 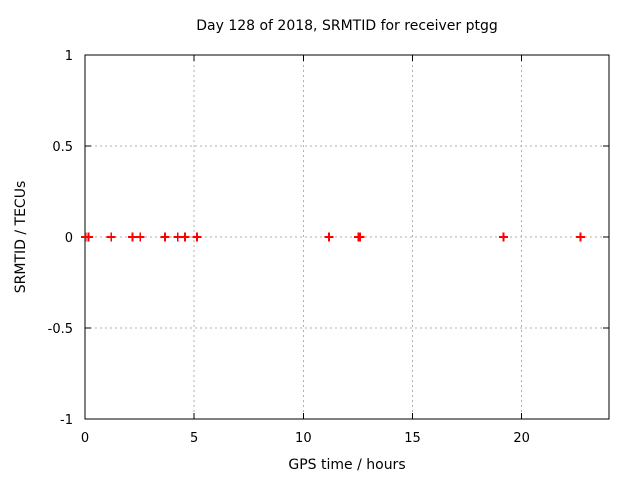 What do you see at coordinates (69, 238) in the screenshot?
I see `y-tick-label: 0` at bounding box center [69, 238].